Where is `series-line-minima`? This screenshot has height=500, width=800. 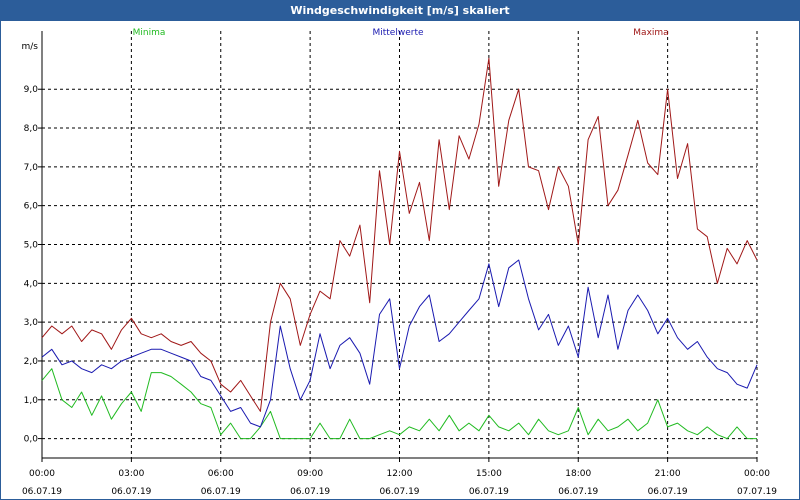 series-line-minima is located at coordinates (399, 404).